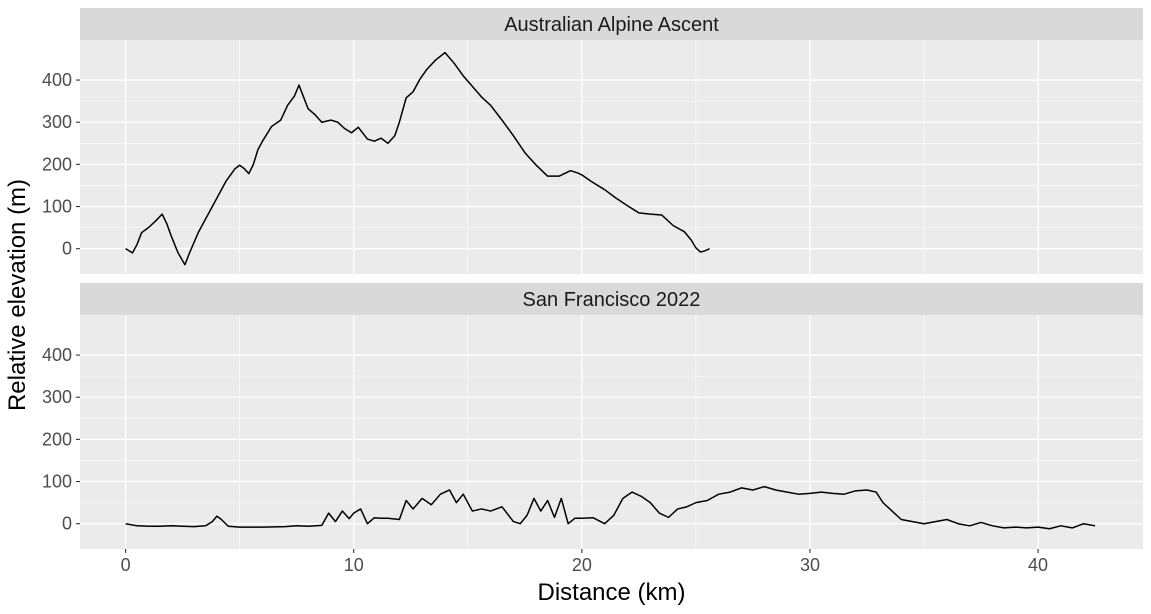 The width and height of the screenshot is (1151, 614). I want to click on panel-2-title: San Francisco 2022, so click(612, 300).